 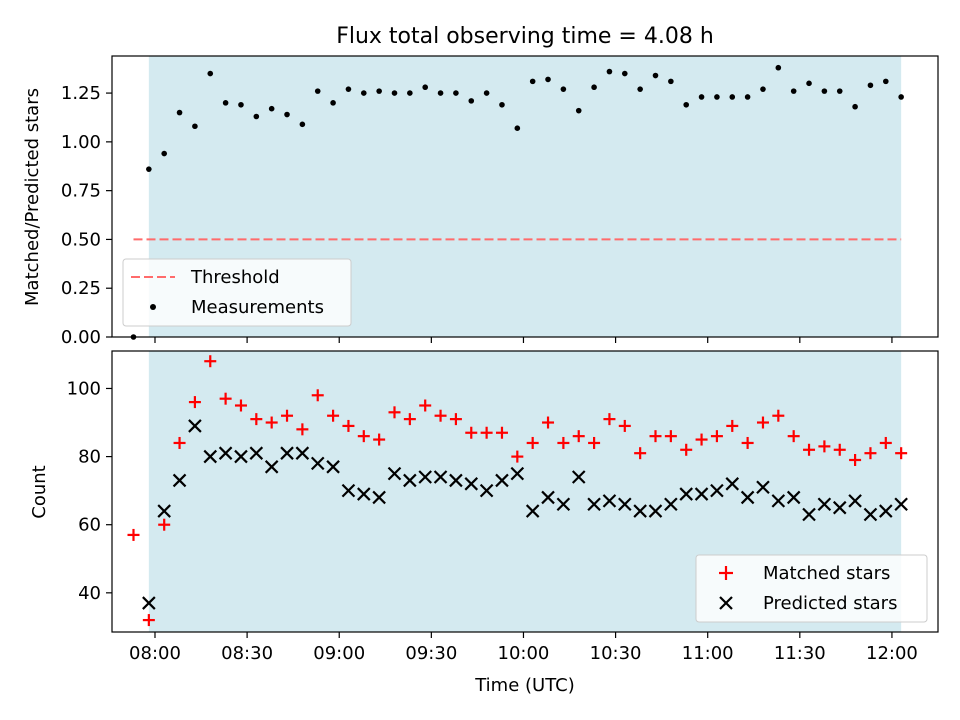 I want to click on x-tick-label: 09:30, so click(x=431, y=653).